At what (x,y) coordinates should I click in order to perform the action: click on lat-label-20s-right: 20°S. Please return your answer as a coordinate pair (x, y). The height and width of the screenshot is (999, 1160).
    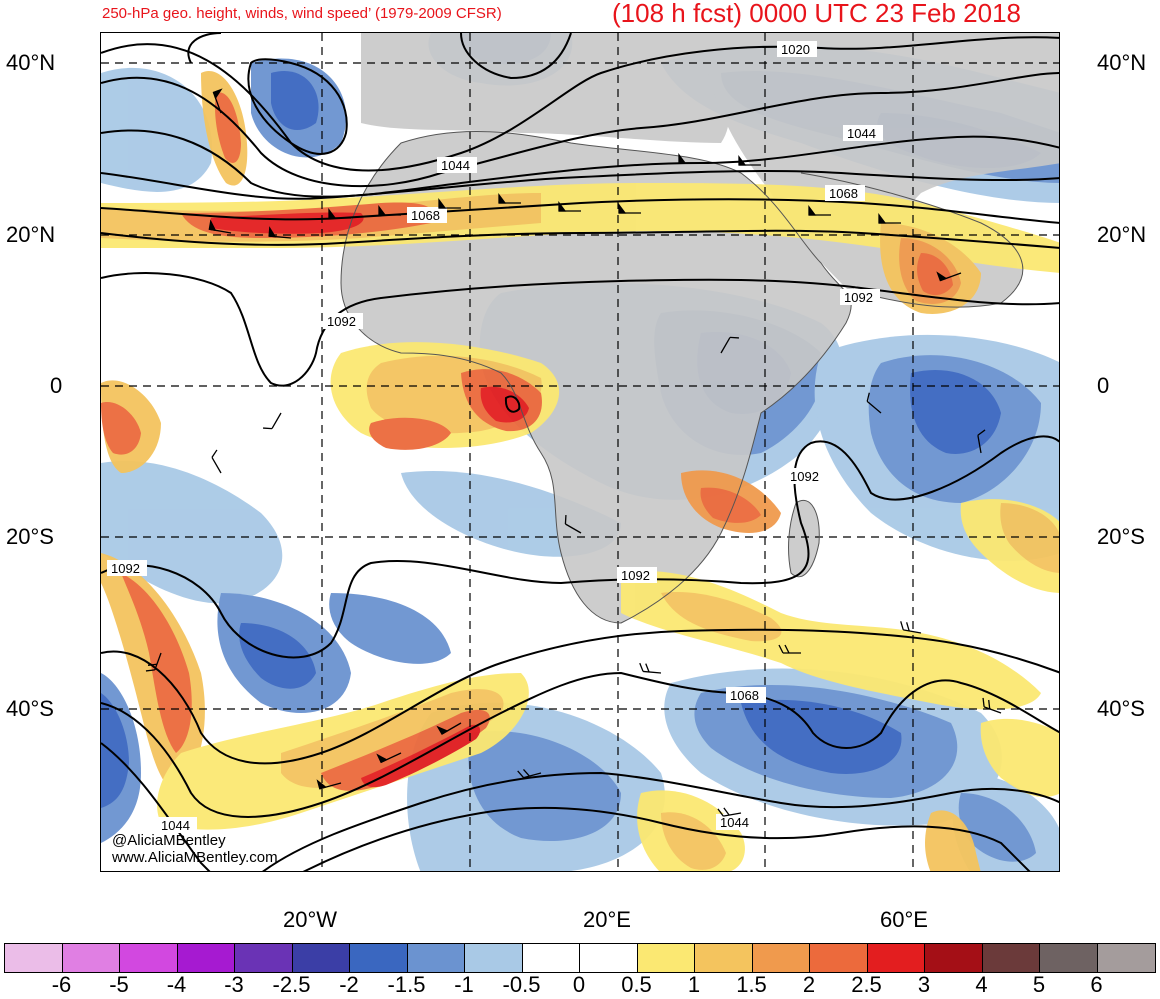
    Looking at the image, I should click on (1121, 536).